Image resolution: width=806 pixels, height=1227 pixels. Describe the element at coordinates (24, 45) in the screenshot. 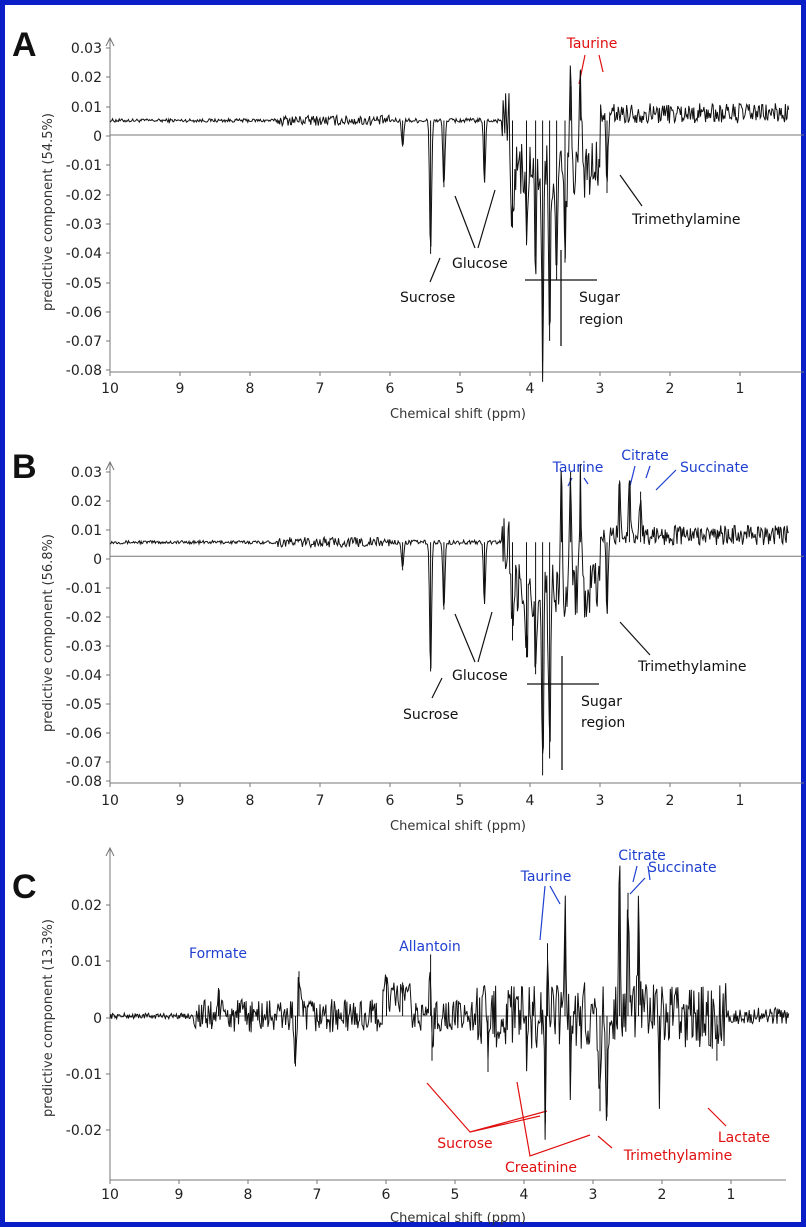

I see `panel-letter-a: A` at that location.